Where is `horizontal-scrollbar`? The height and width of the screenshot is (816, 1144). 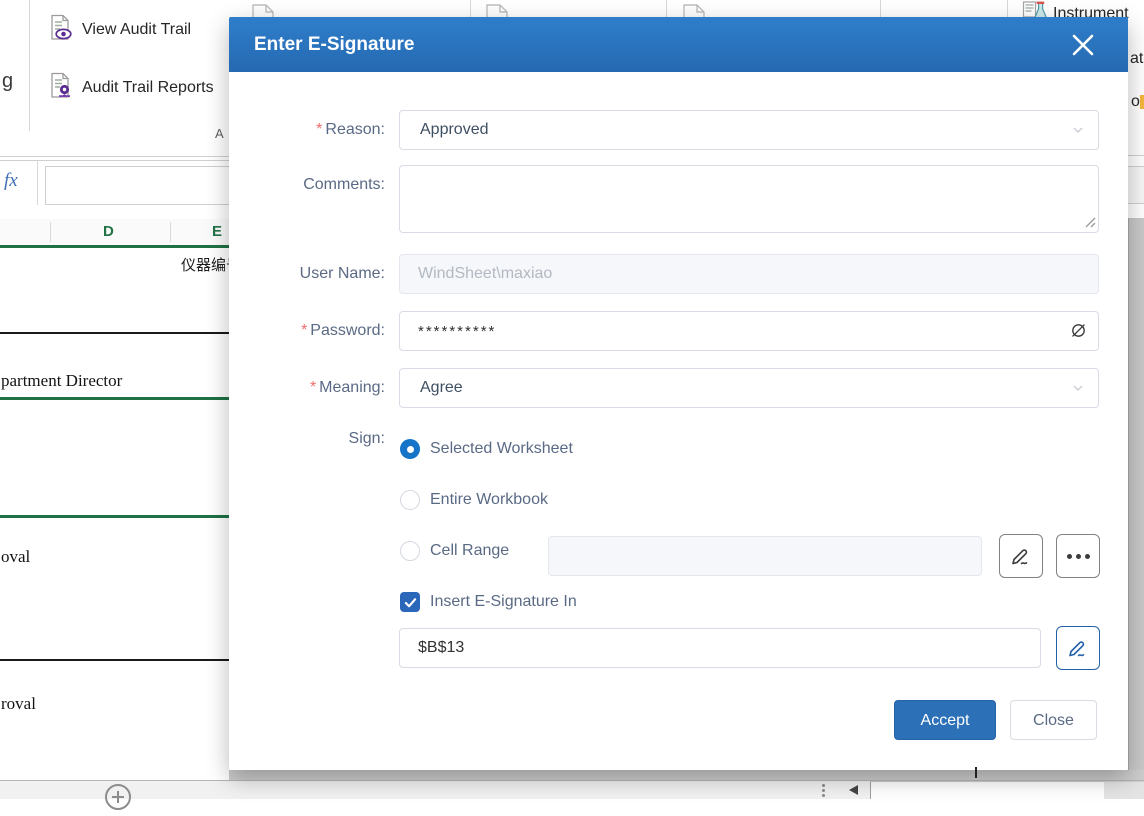 horizontal-scrollbar is located at coordinates (686, 775).